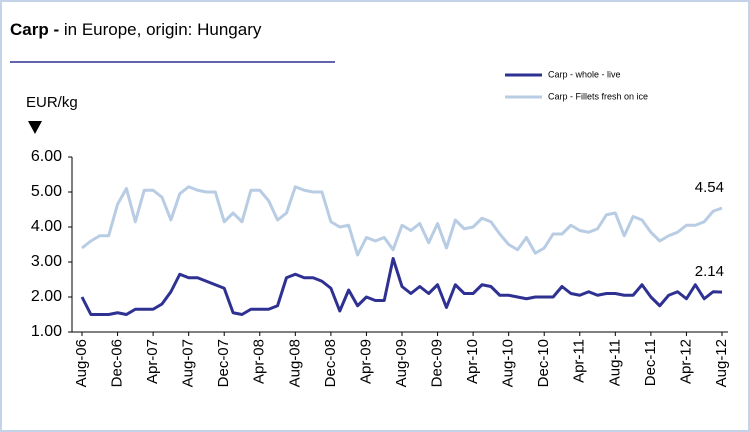 Image resolution: width=750 pixels, height=432 pixels. I want to click on x-tick-label: Apr-07, so click(152, 361).